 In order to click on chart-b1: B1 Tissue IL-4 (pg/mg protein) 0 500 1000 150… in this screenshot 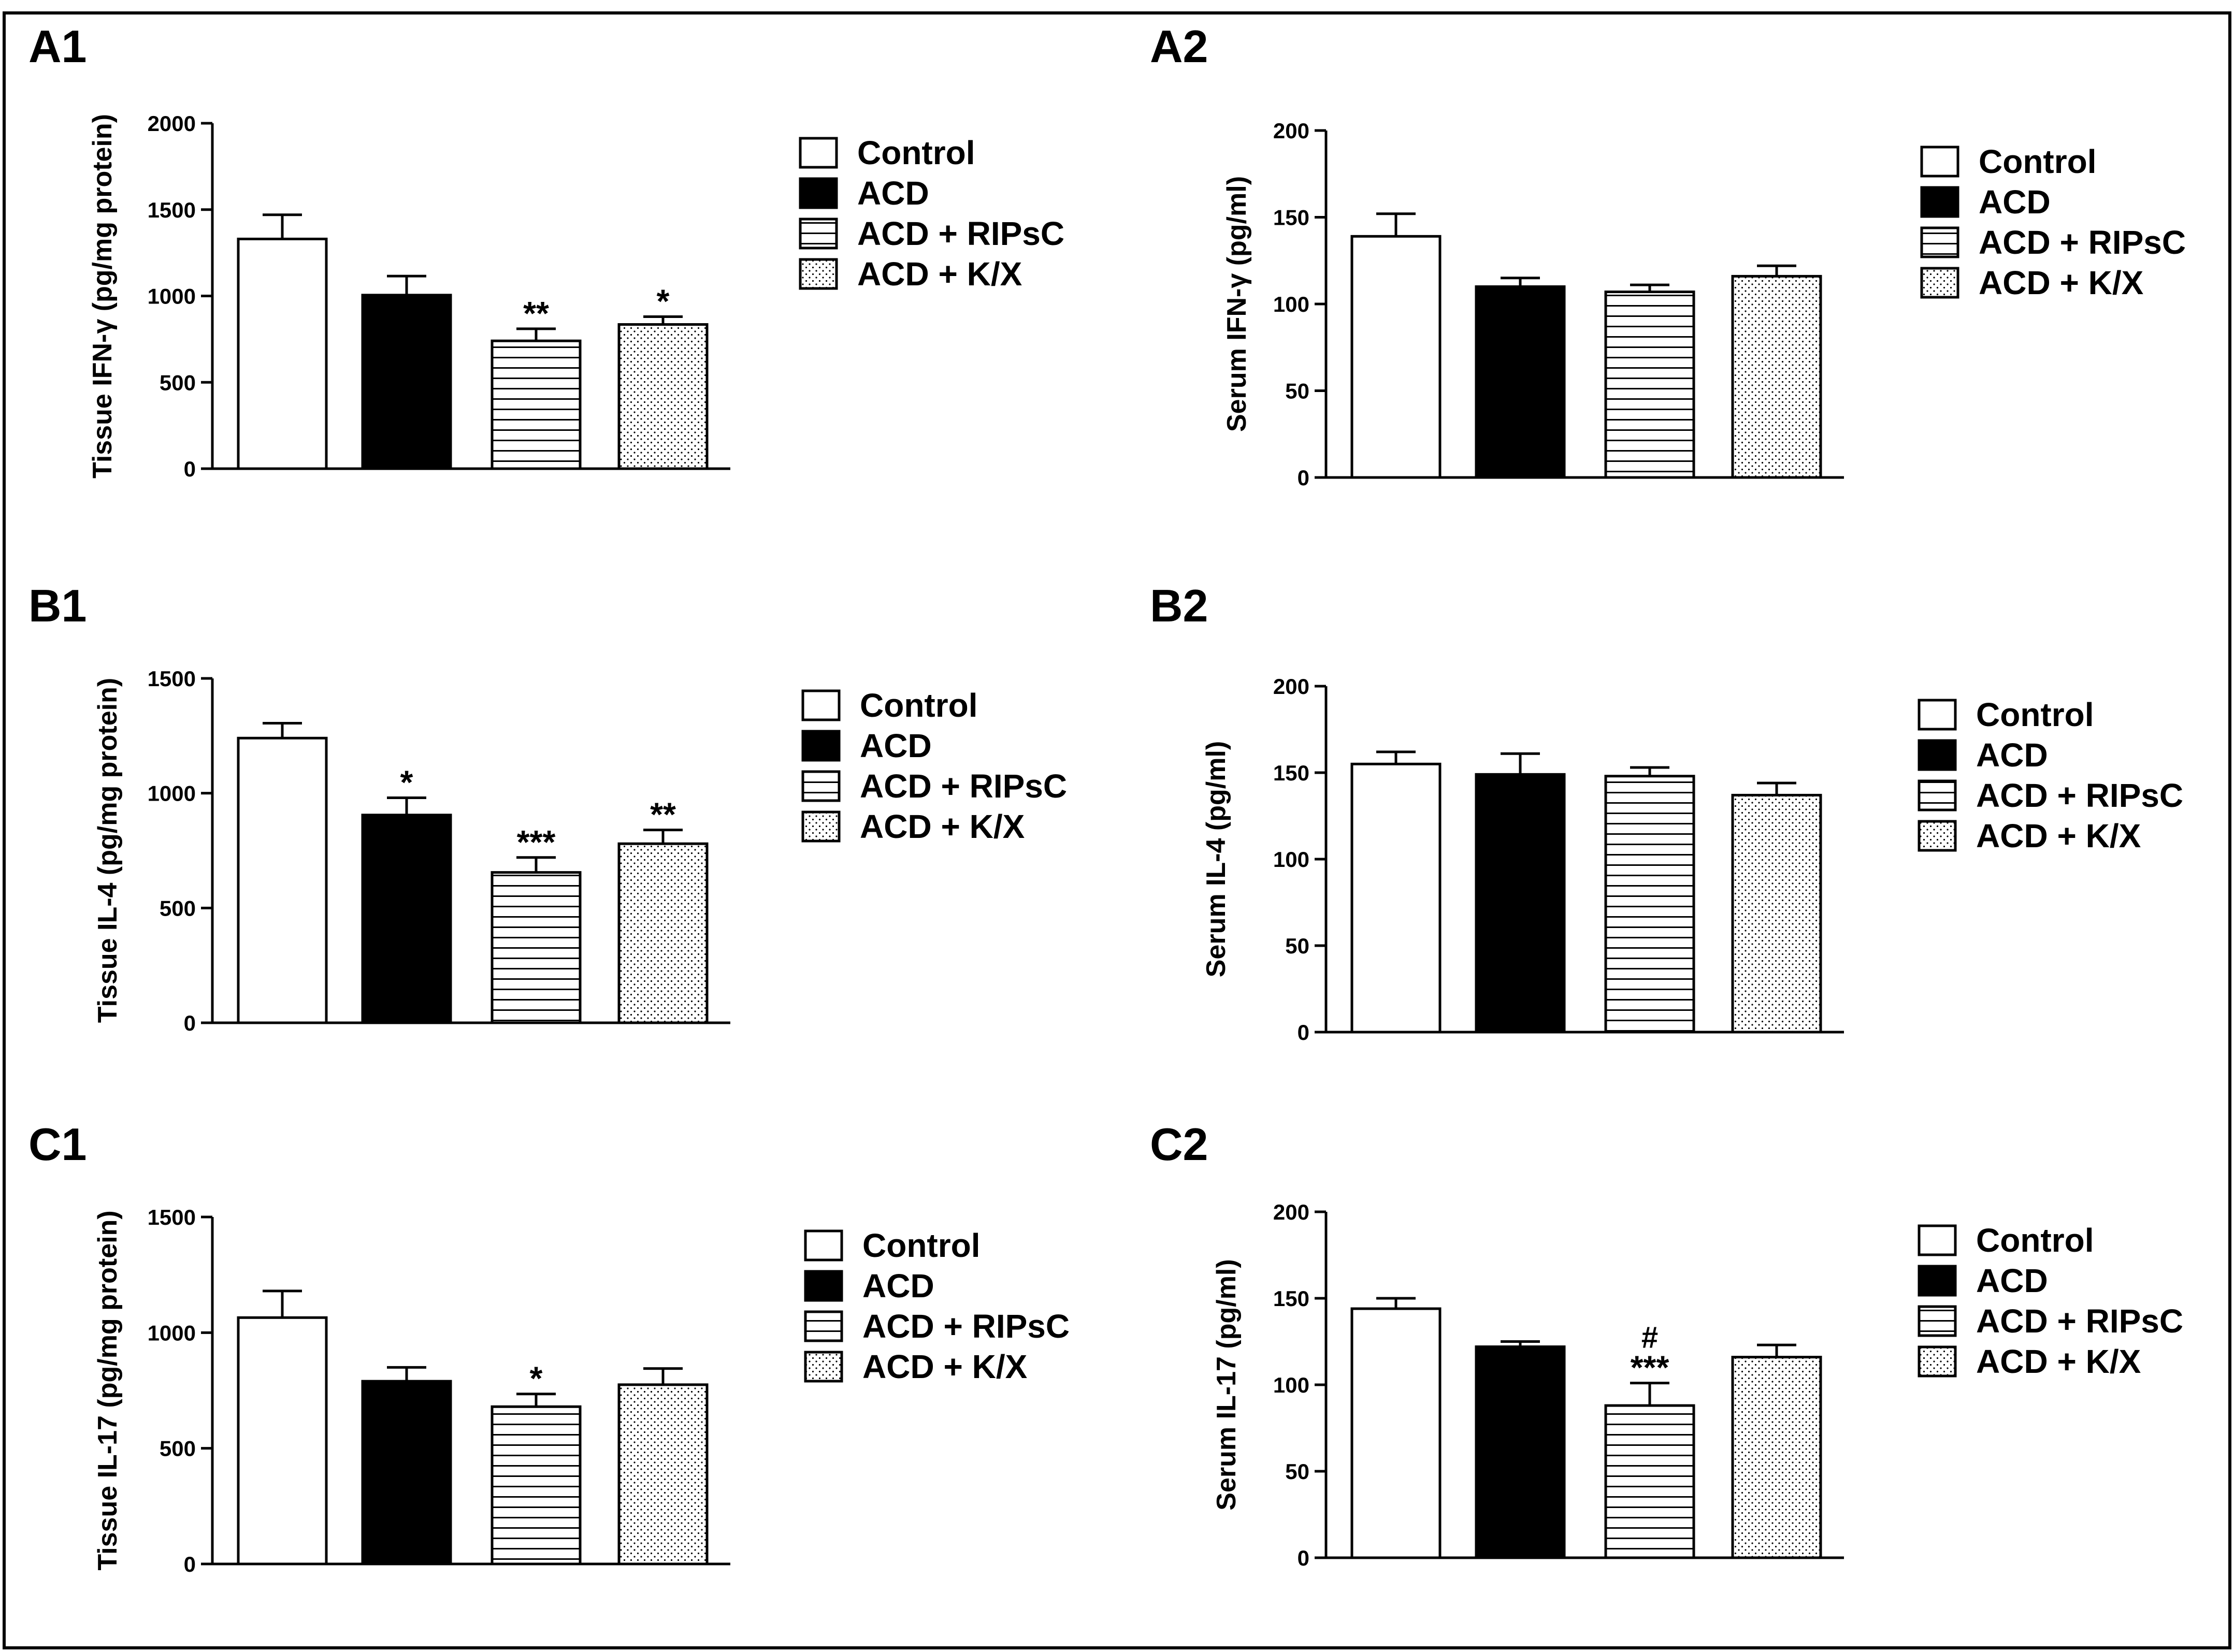, I will do `click(547, 808)`.